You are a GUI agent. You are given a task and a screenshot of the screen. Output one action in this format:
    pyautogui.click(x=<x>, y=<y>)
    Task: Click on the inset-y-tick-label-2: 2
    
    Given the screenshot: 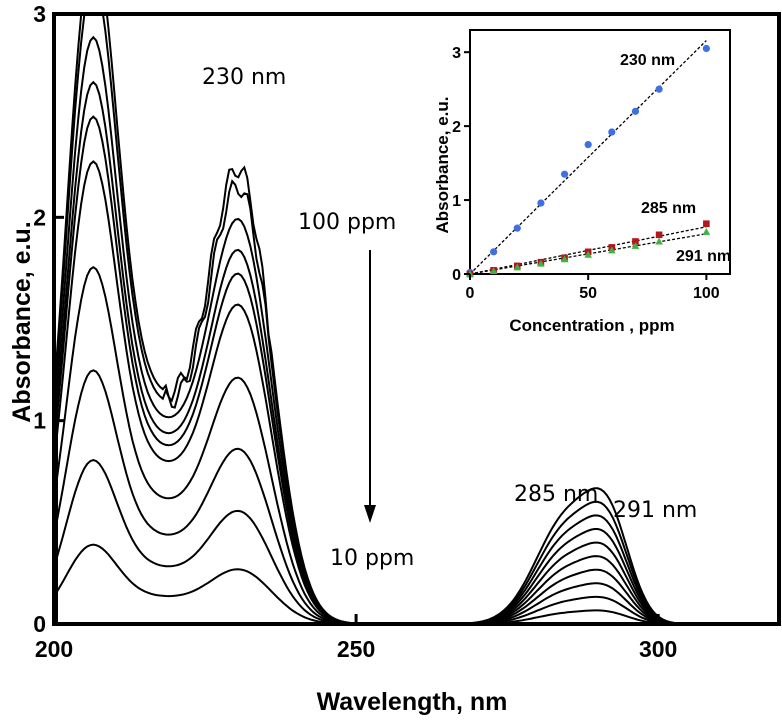 What is the action you would take?
    pyautogui.click(x=456, y=127)
    